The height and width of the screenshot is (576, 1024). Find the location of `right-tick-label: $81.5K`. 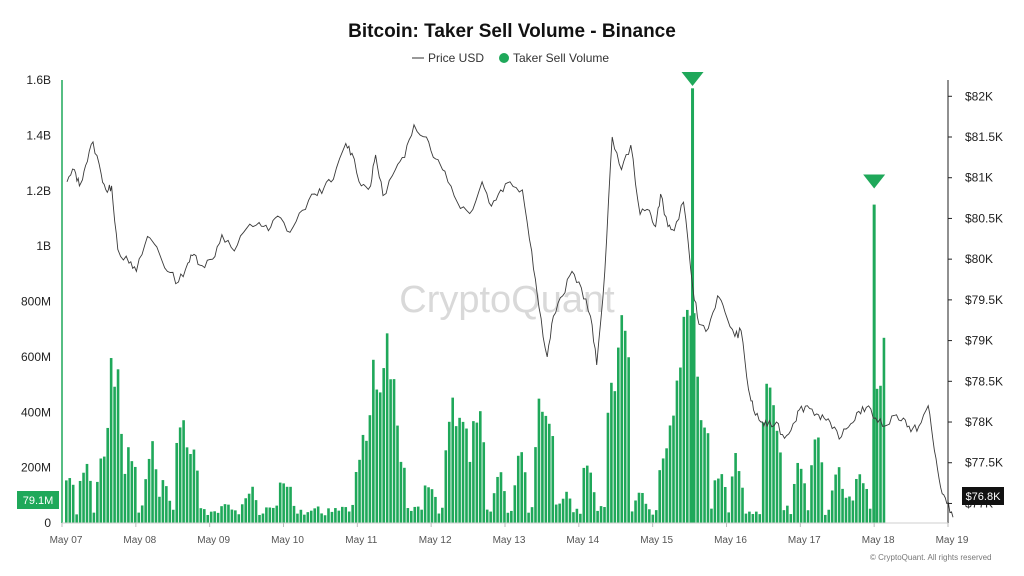

right-tick-label: $81.5K is located at coordinates (984, 137).